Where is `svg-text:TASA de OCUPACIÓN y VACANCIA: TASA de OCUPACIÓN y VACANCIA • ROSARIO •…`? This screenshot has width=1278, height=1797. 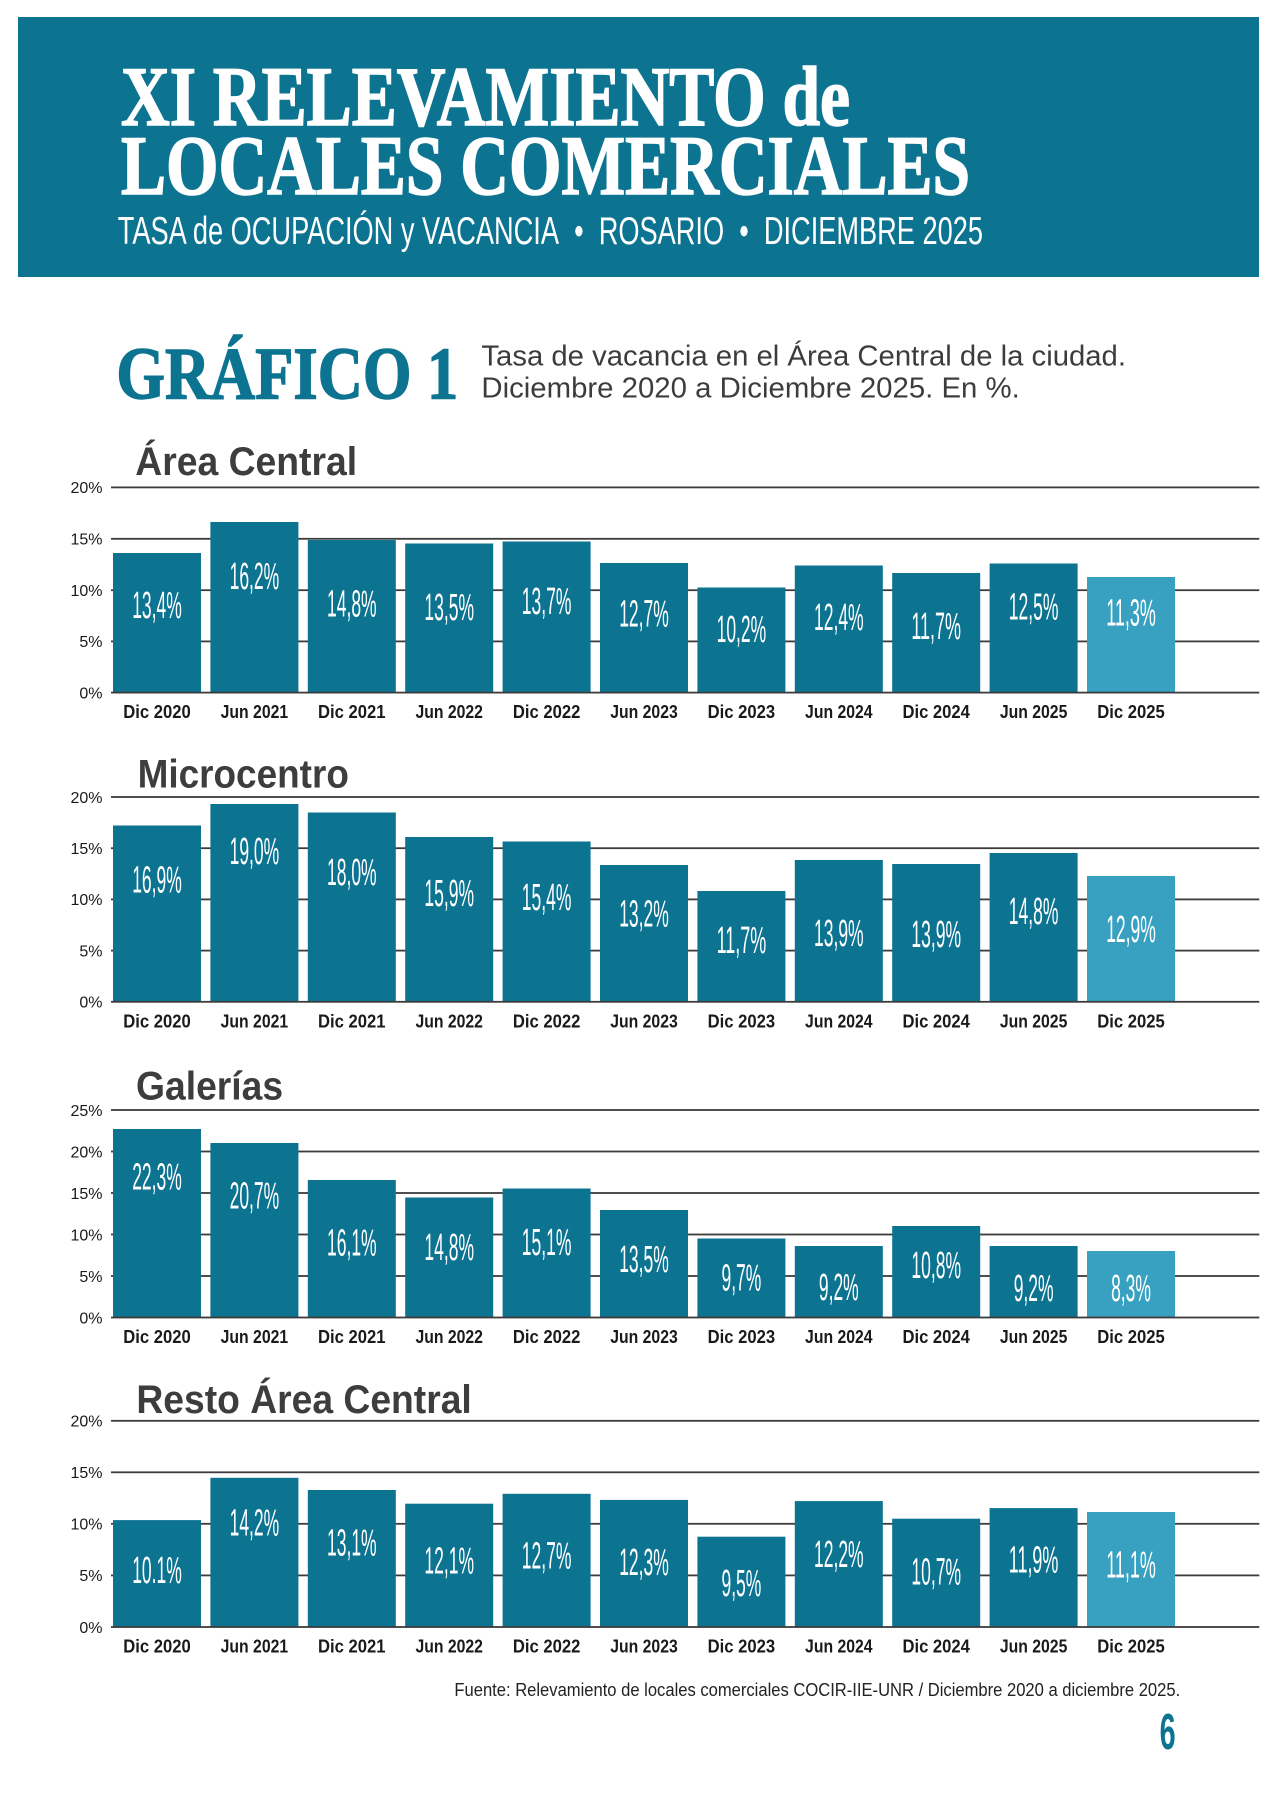 svg-text:TASA de OCUPACIÓN y VACANCIA: TASA de OCUPACIÓN y VACANCIA • ROSARIO •… is located at coordinates (550, 231).